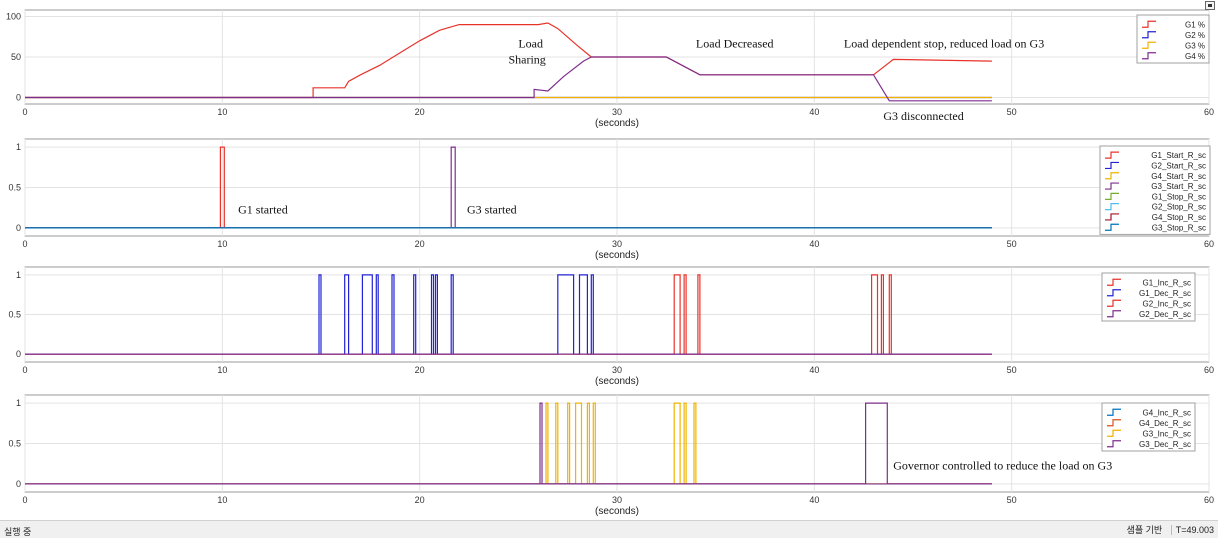 The image size is (1218, 538). Describe the element at coordinates (1144, 530) in the screenshot. I see `sample-mode-label: 샘플 기반` at that location.